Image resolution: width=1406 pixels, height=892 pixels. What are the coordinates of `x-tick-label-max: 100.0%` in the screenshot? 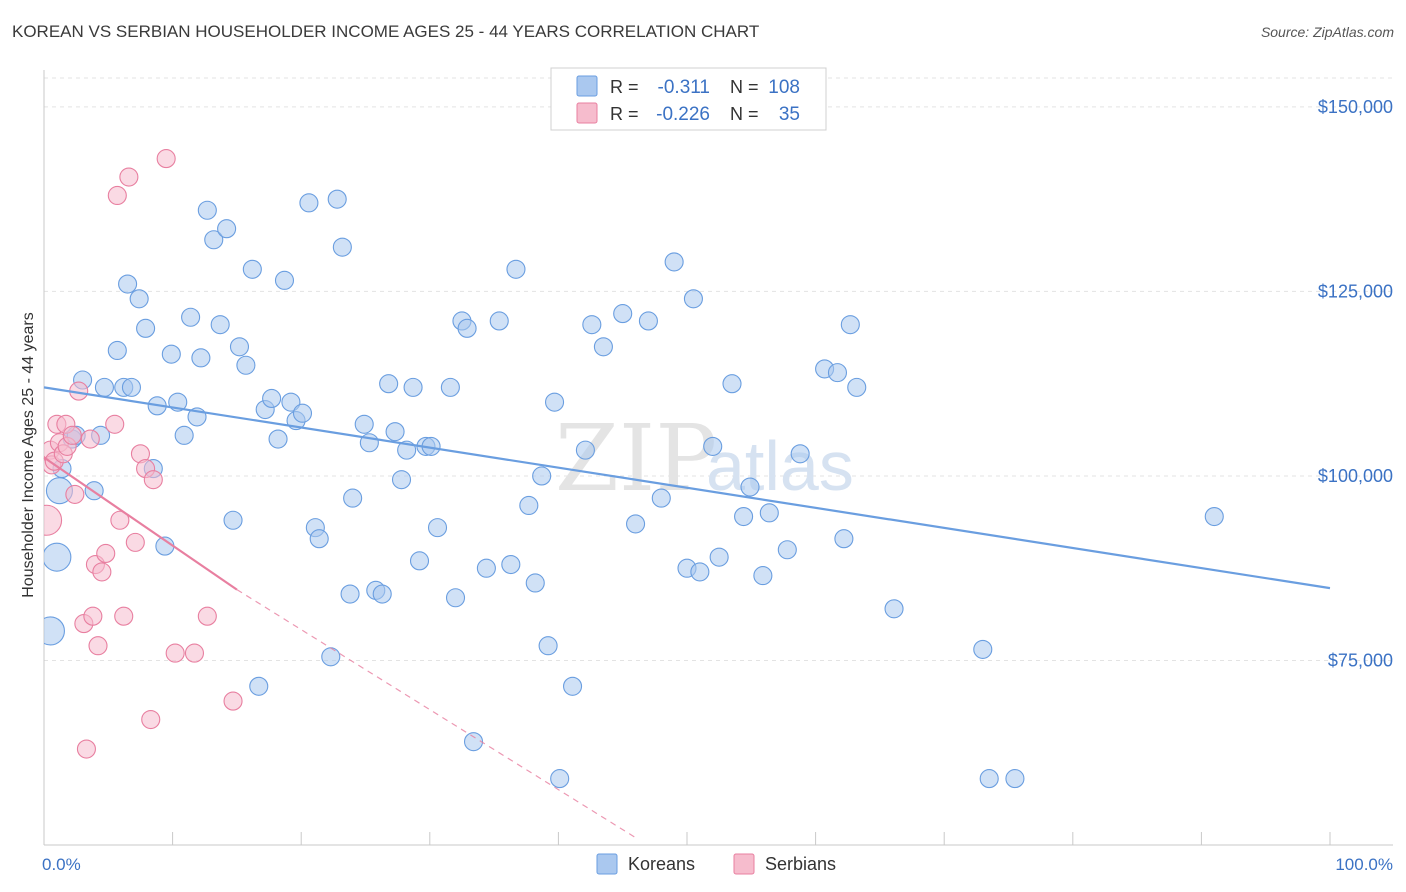 It's located at (1364, 864).